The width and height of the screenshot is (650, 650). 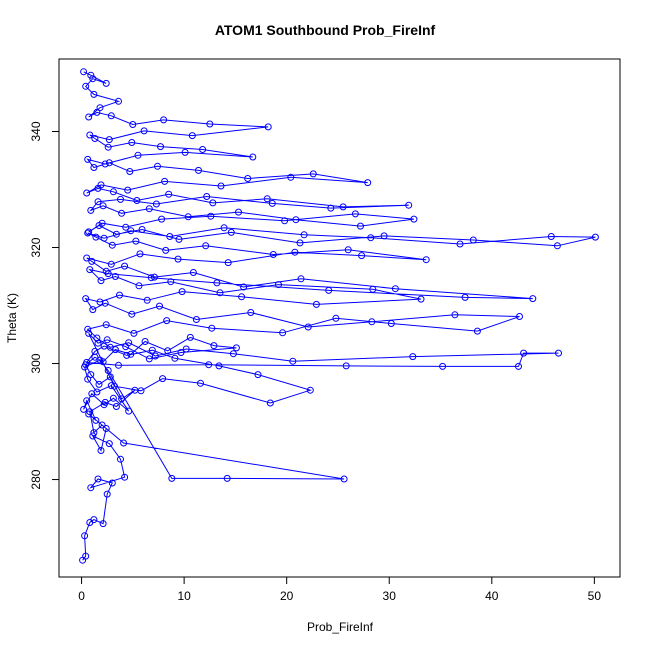 I want to click on x-tick-label: 30, so click(x=390, y=596).